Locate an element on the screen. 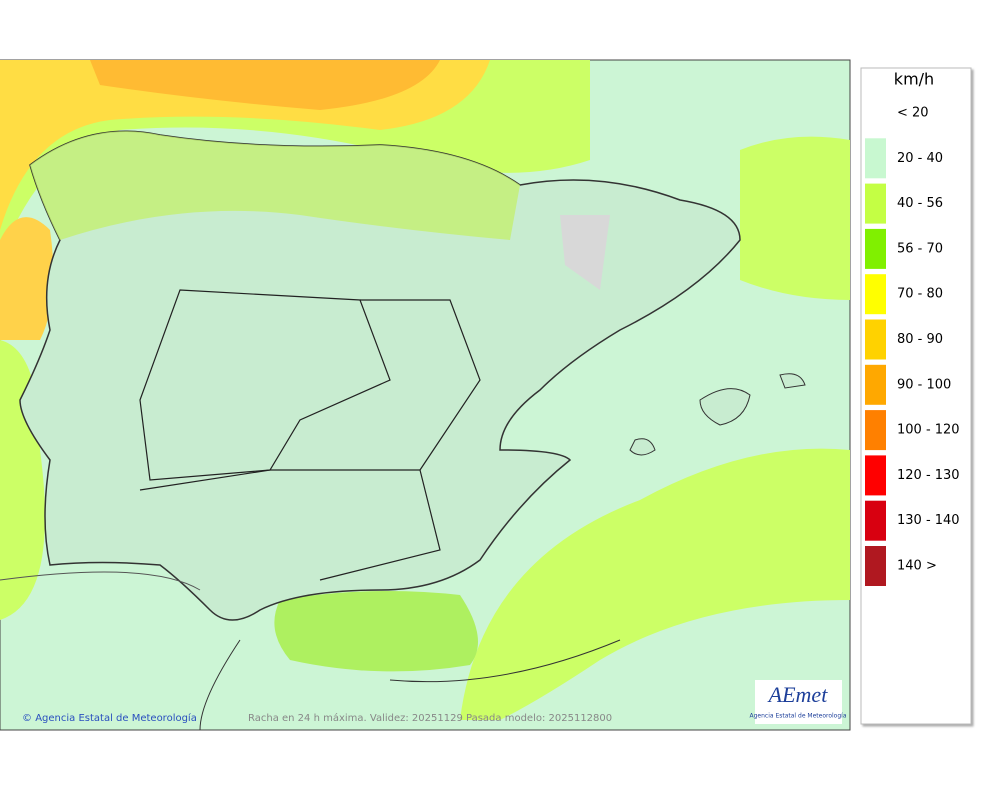 This screenshot has height=794, width=1000. credit: © Agencia Estatal de Meteorología is located at coordinates (109, 718).